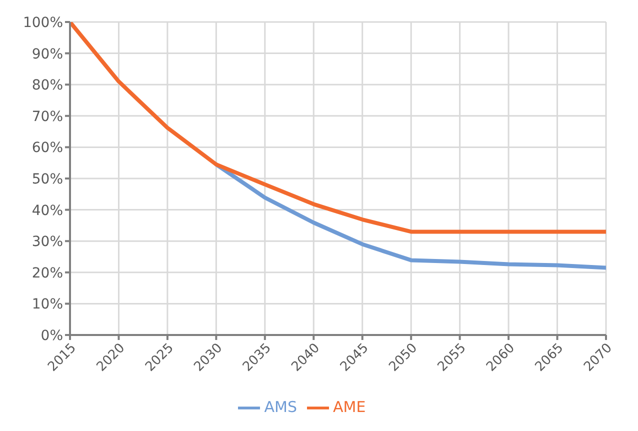  What do you see at coordinates (47, 210) in the screenshot?
I see `y-tick-label: 40%` at bounding box center [47, 210].